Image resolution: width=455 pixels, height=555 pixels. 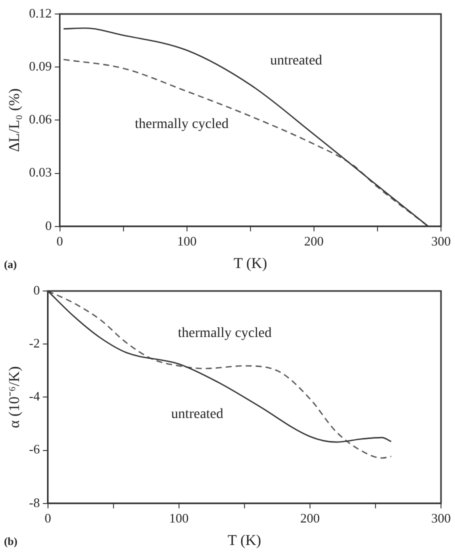 I want to click on y-tick-label: -4, so click(x=34, y=396).